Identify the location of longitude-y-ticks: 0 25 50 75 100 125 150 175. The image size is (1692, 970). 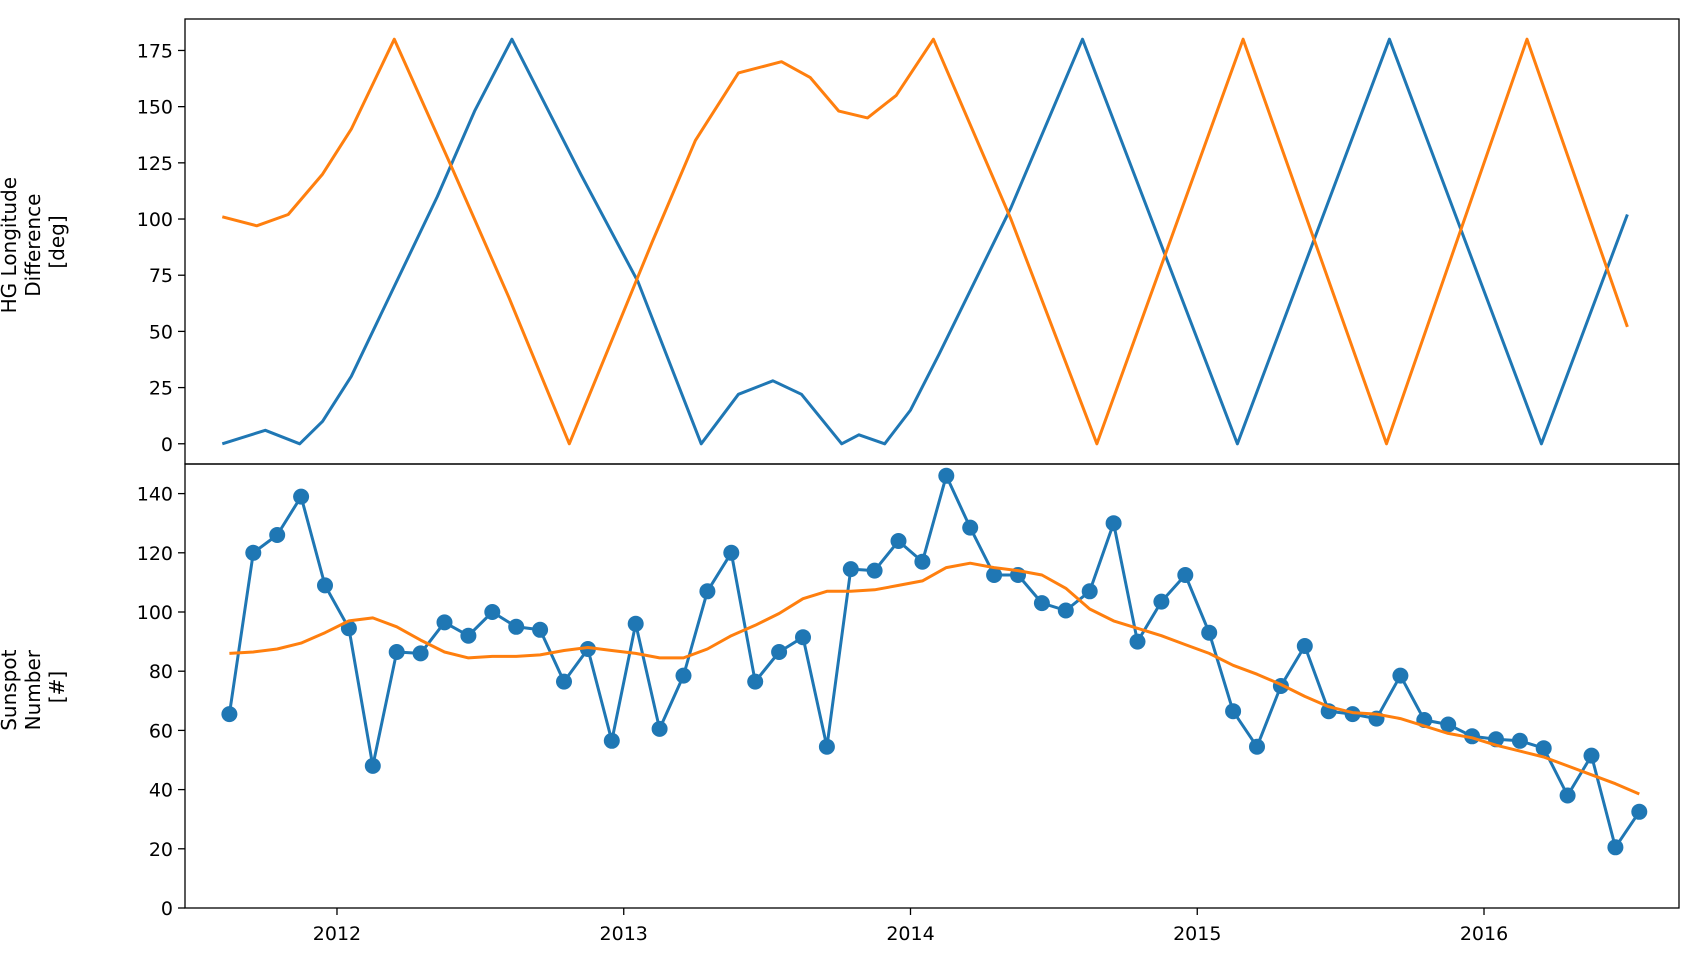
(161, 248).